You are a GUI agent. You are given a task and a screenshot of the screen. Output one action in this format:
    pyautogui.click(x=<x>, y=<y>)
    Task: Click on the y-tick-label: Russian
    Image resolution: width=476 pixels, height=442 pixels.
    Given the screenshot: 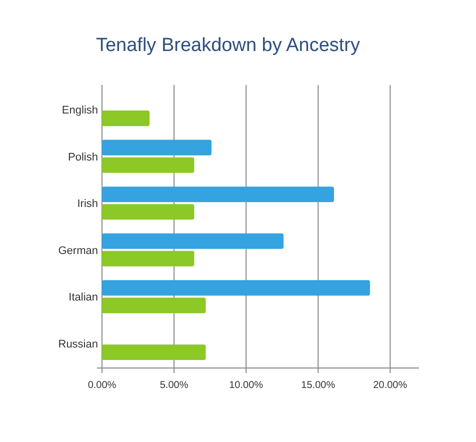 What is the action you would take?
    pyautogui.click(x=78, y=344)
    